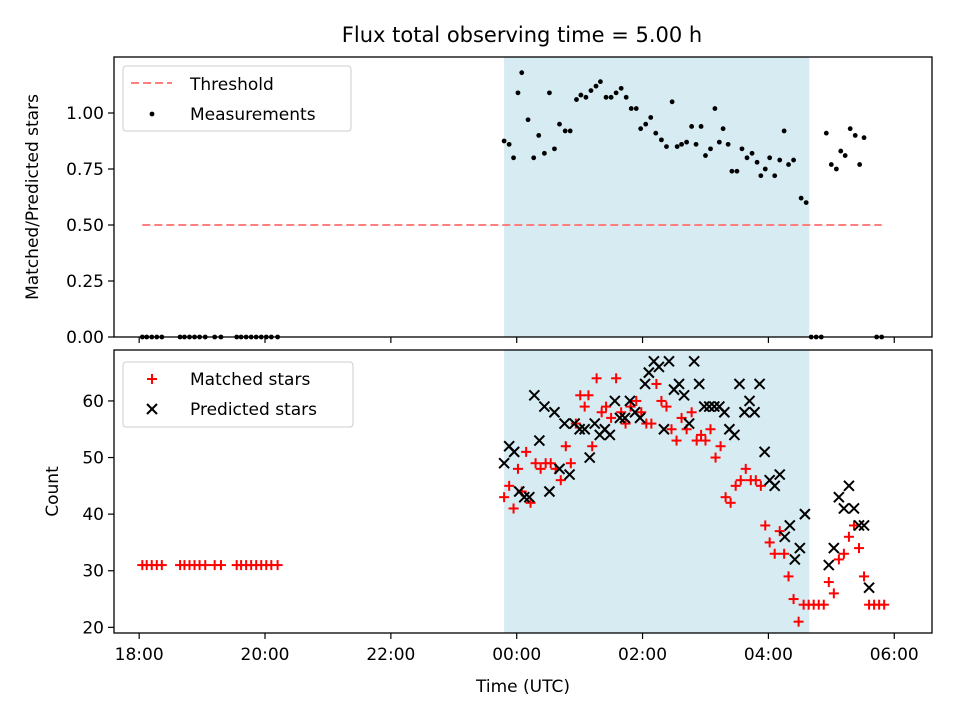 The width and height of the screenshot is (960, 720). What do you see at coordinates (657, 197) in the screenshot?
I see `observing-window-shade` at bounding box center [657, 197].